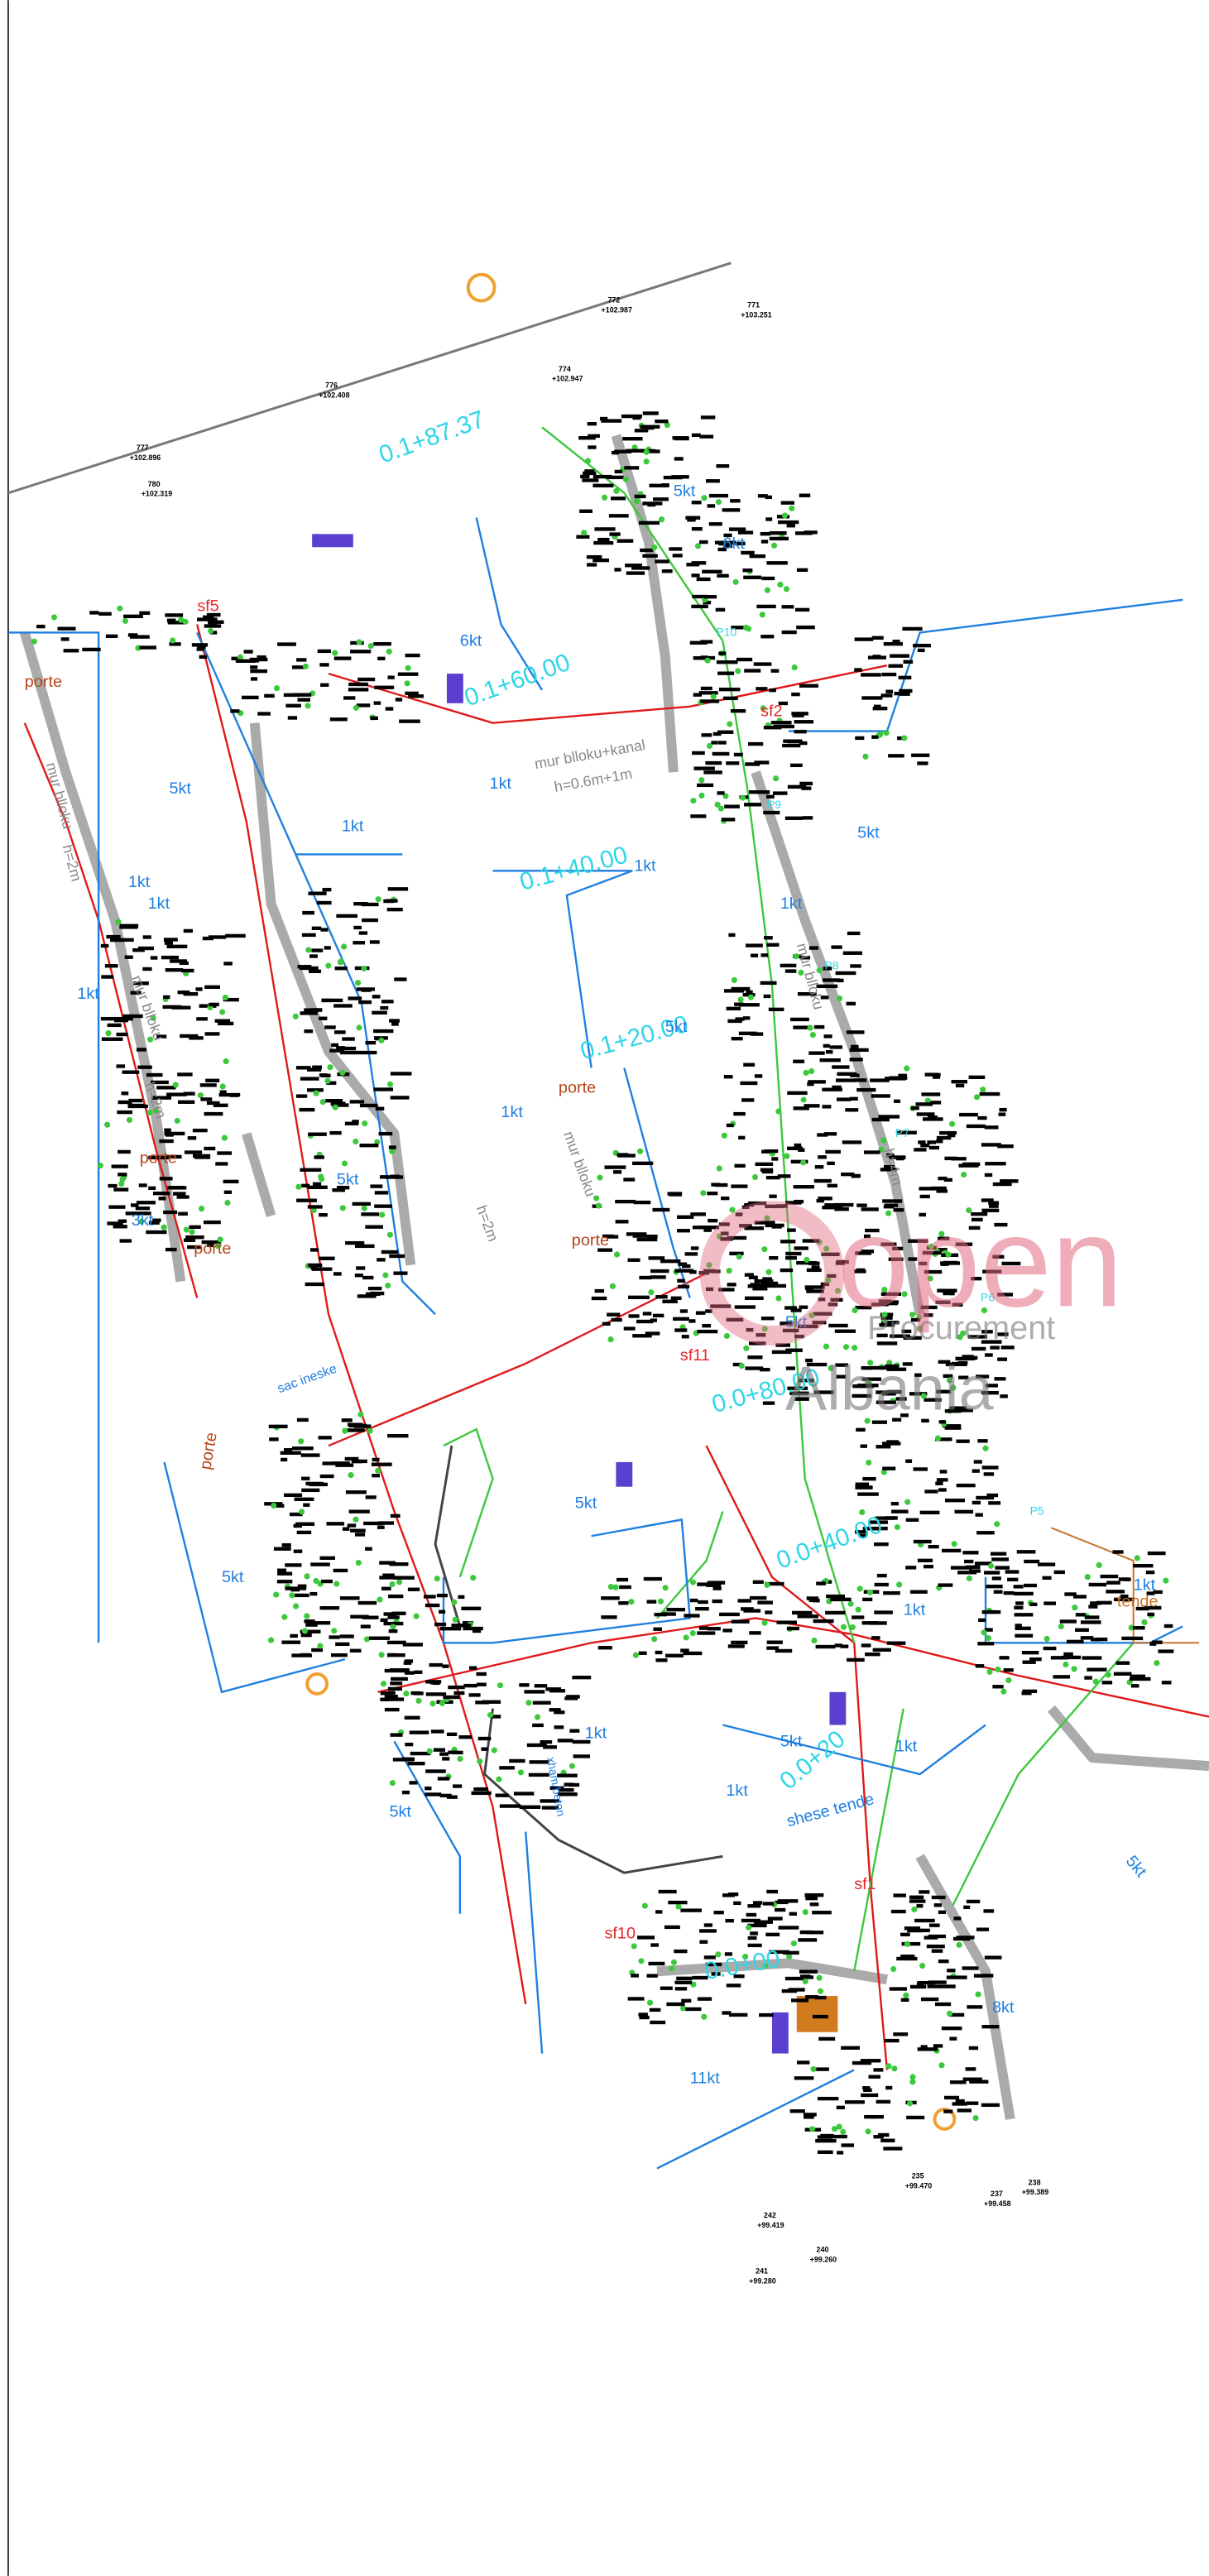 Image resolution: width=1209 pixels, height=2576 pixels. Describe the element at coordinates (906, 1746) in the screenshot. I see `zone-label: 1kt` at that location.